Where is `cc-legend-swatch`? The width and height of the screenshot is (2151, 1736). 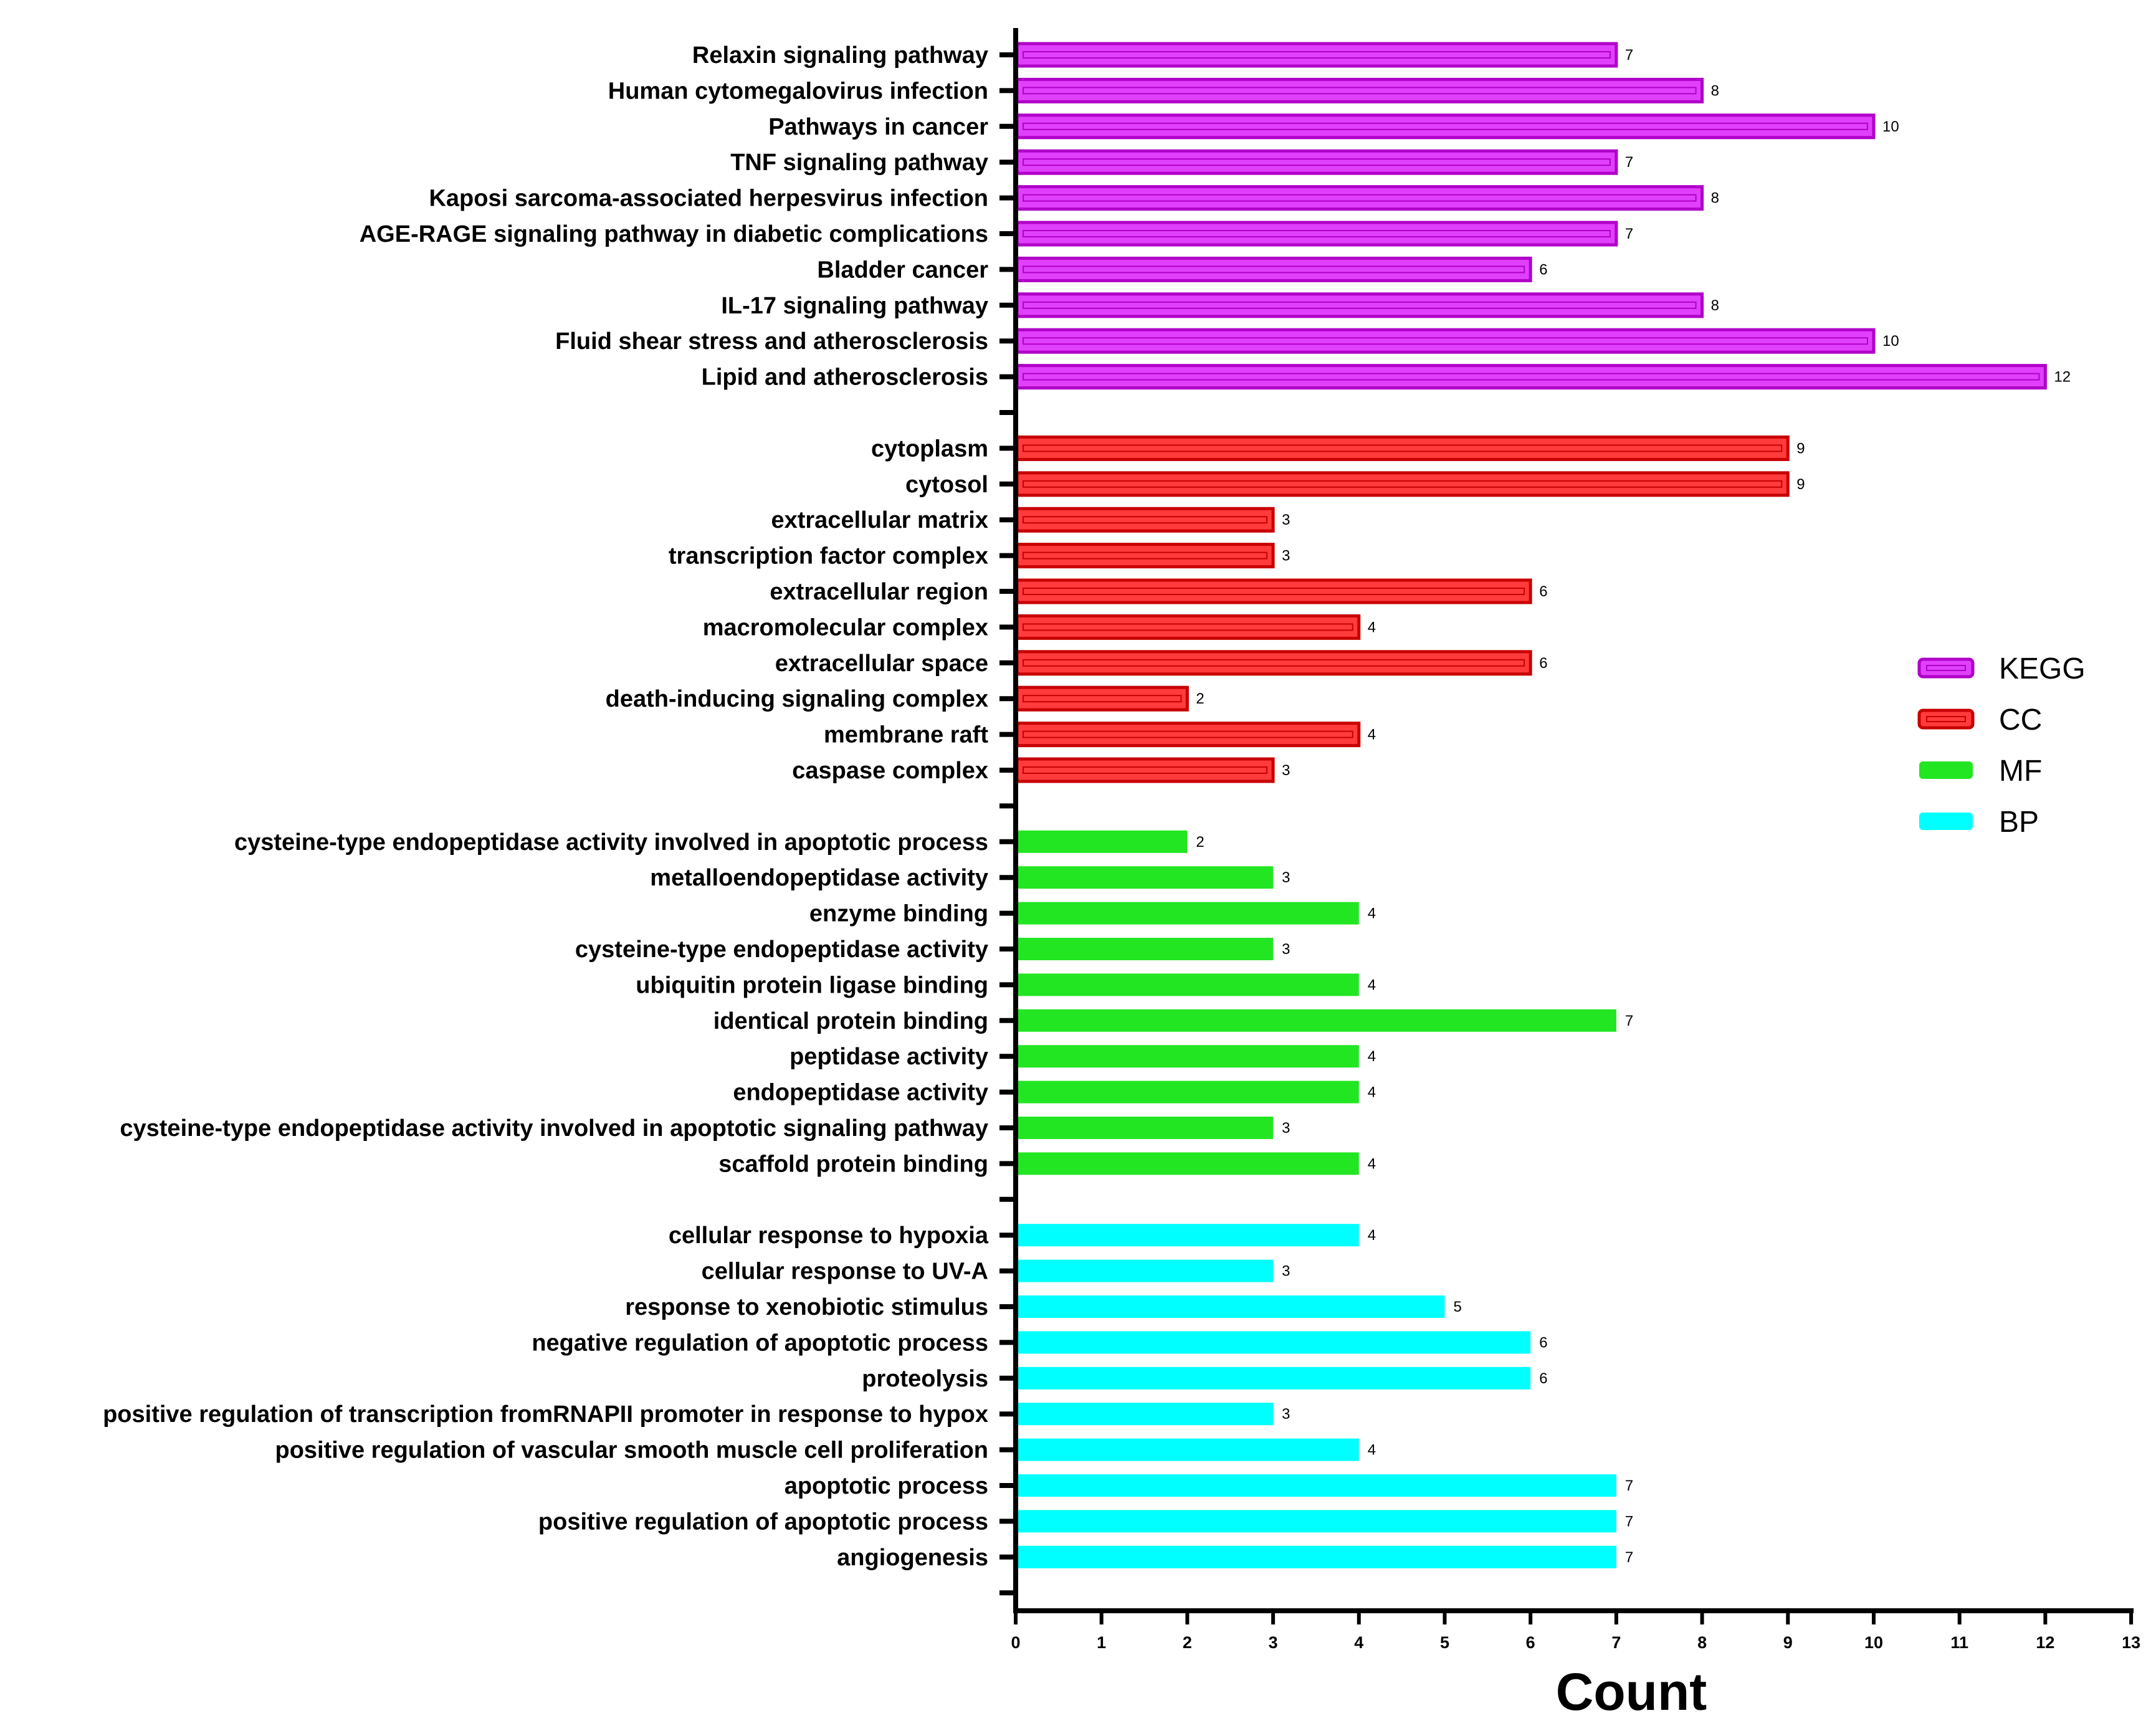
cc-legend-swatch is located at coordinates (1946, 719).